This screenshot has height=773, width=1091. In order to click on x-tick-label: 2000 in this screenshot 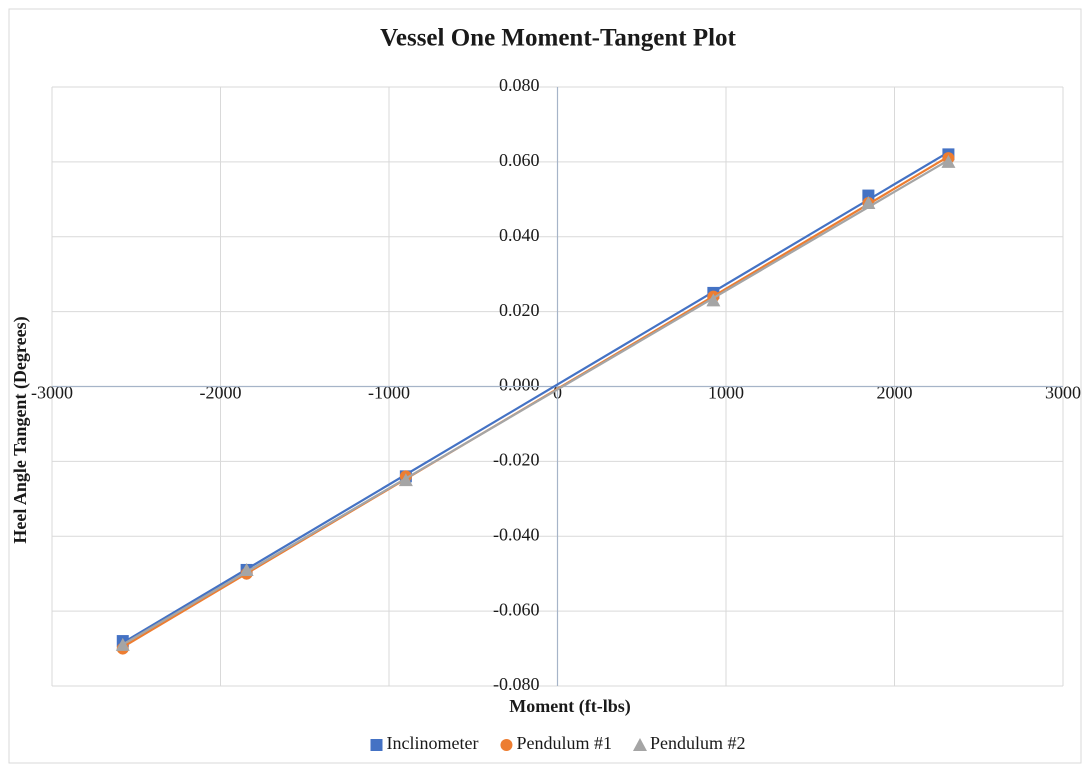, I will do `click(895, 393)`.